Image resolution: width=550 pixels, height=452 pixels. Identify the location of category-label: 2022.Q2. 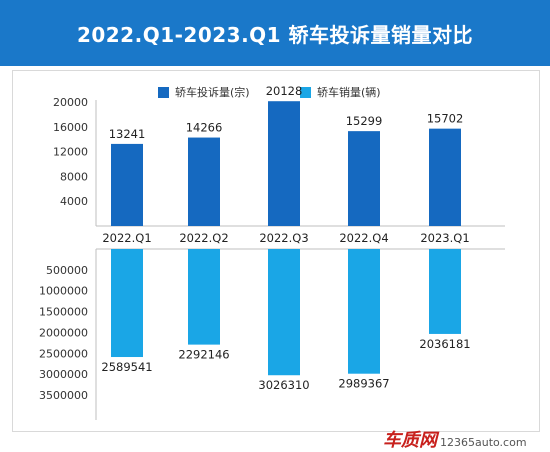
(203, 238).